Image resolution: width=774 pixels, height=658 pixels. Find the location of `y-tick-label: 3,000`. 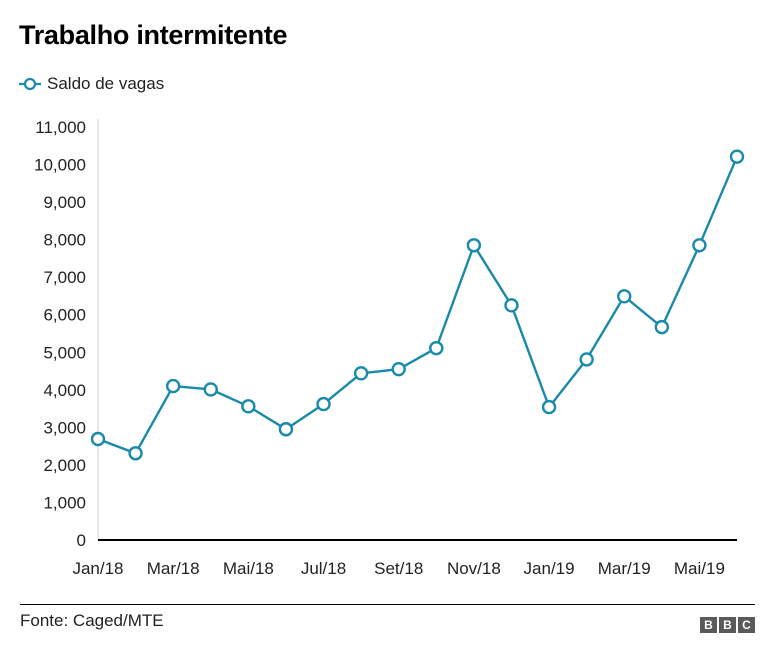

y-tick-label: 3,000 is located at coordinates (64, 427).